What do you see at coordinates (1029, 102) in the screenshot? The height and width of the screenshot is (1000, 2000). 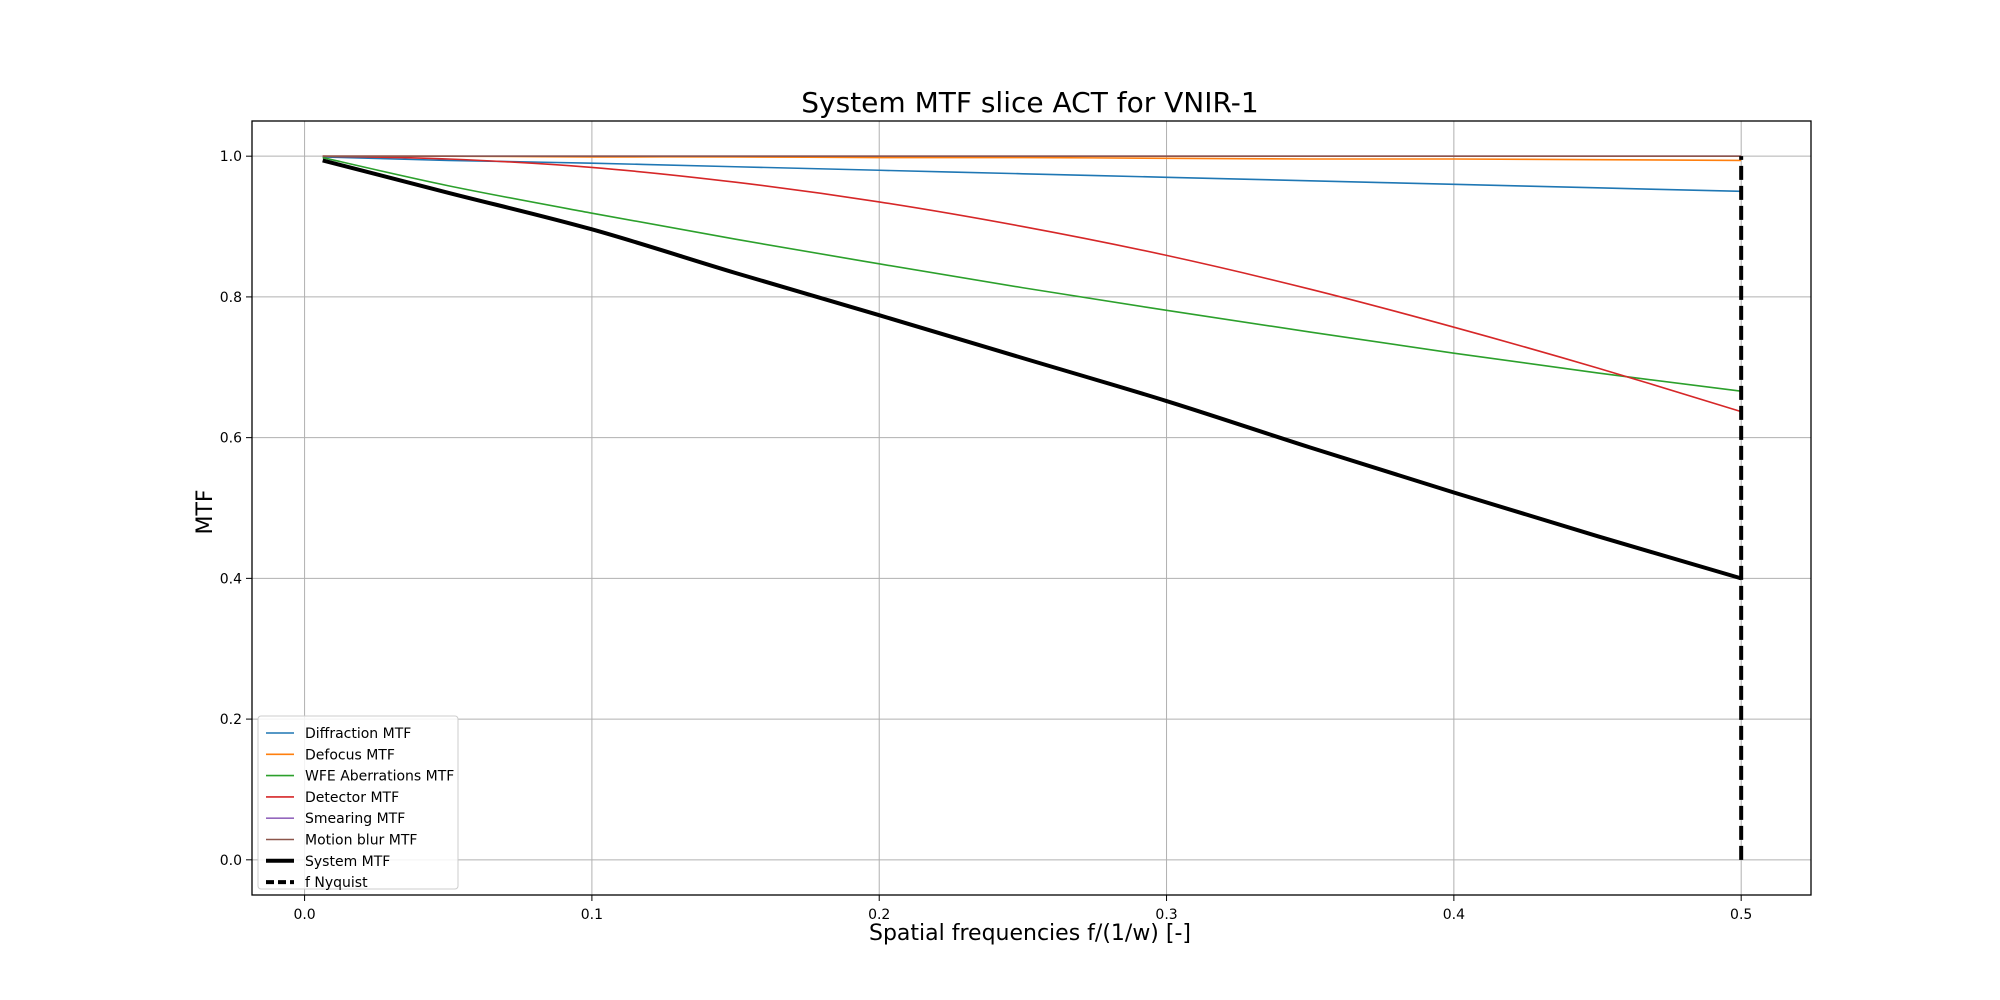 I see `chart-title: System MTF slice ACT for VNIR-1` at bounding box center [1029, 102].